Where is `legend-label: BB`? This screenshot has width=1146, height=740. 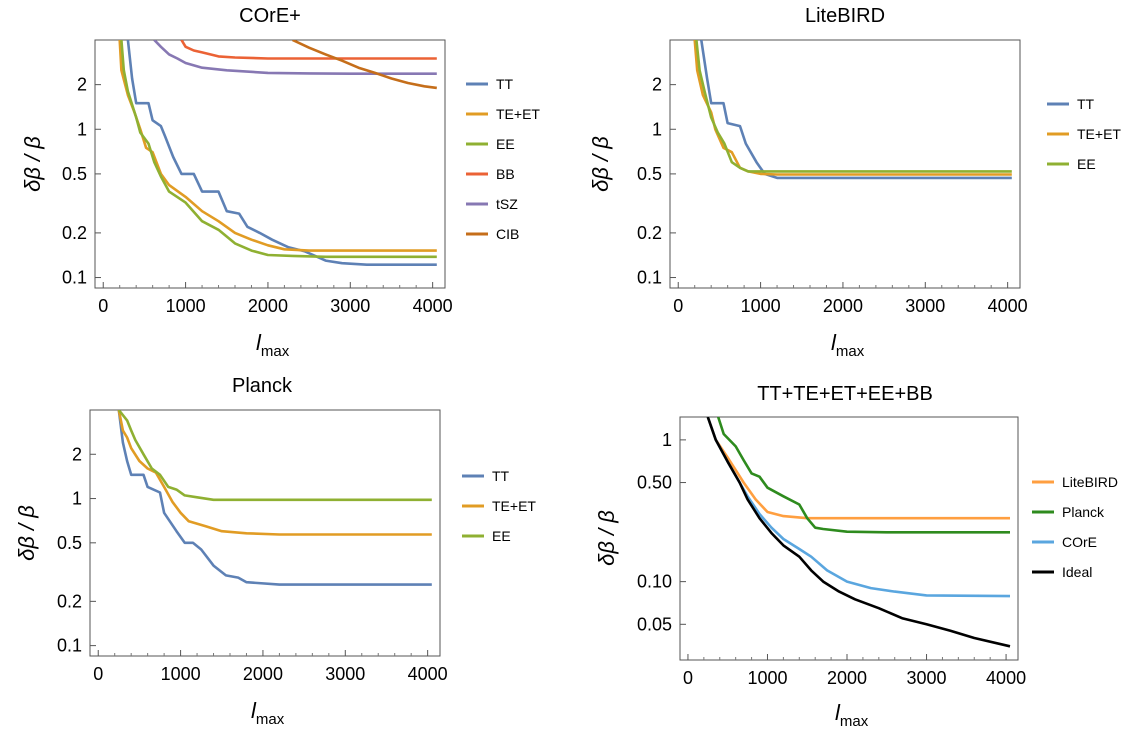
legend-label: BB is located at coordinates (505, 174).